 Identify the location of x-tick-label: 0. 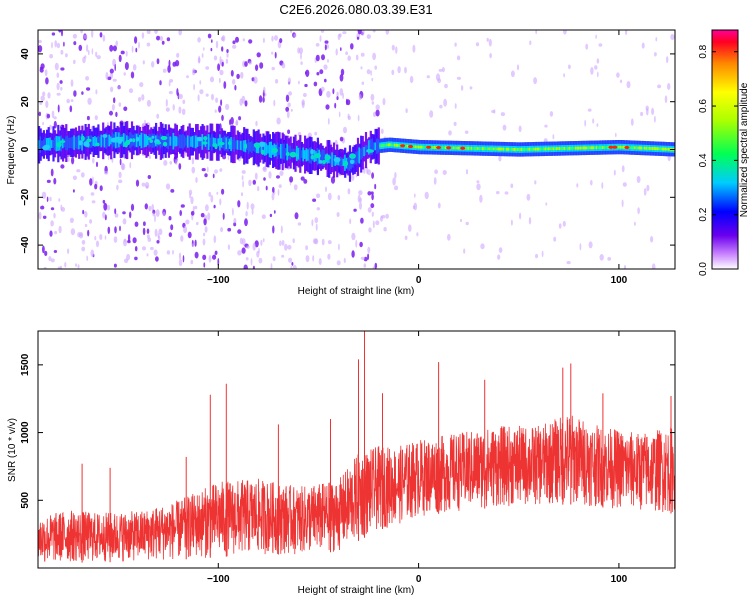
(419, 579).